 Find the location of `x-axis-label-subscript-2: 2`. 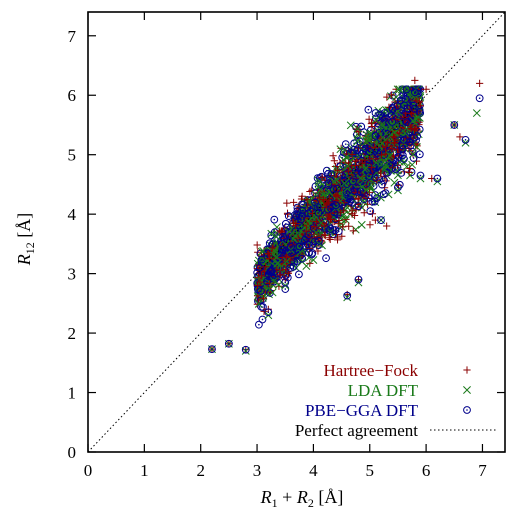

x-axis-label-subscript-2: 2 is located at coordinates (311, 503).